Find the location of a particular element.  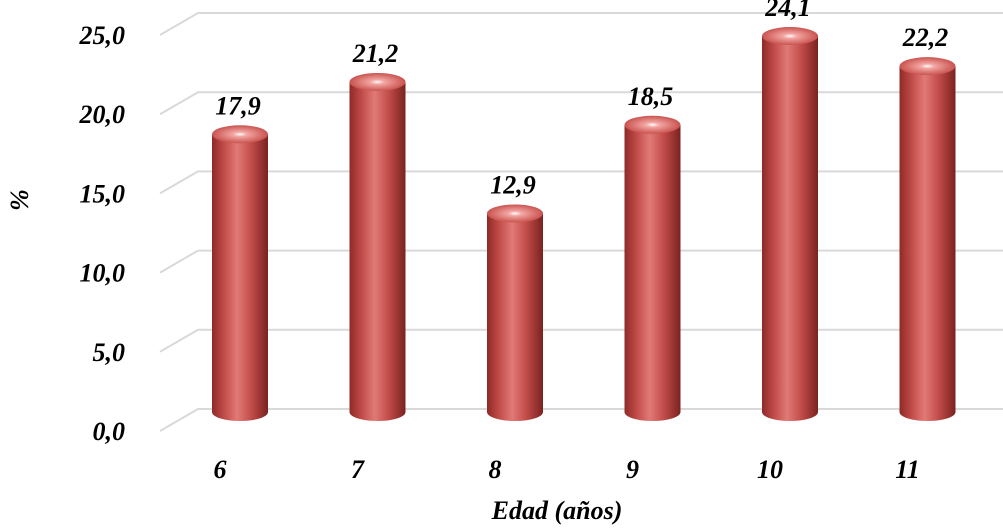

data-label: 21,2 is located at coordinates (375, 53).